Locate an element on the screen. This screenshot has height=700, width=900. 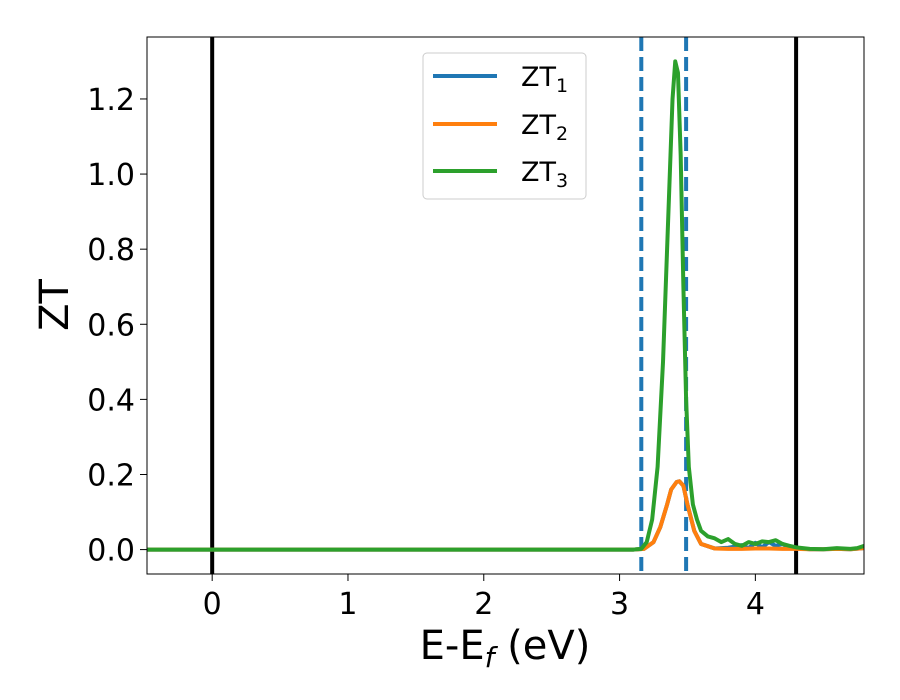
series-line-zt1 is located at coordinates (505, 515).